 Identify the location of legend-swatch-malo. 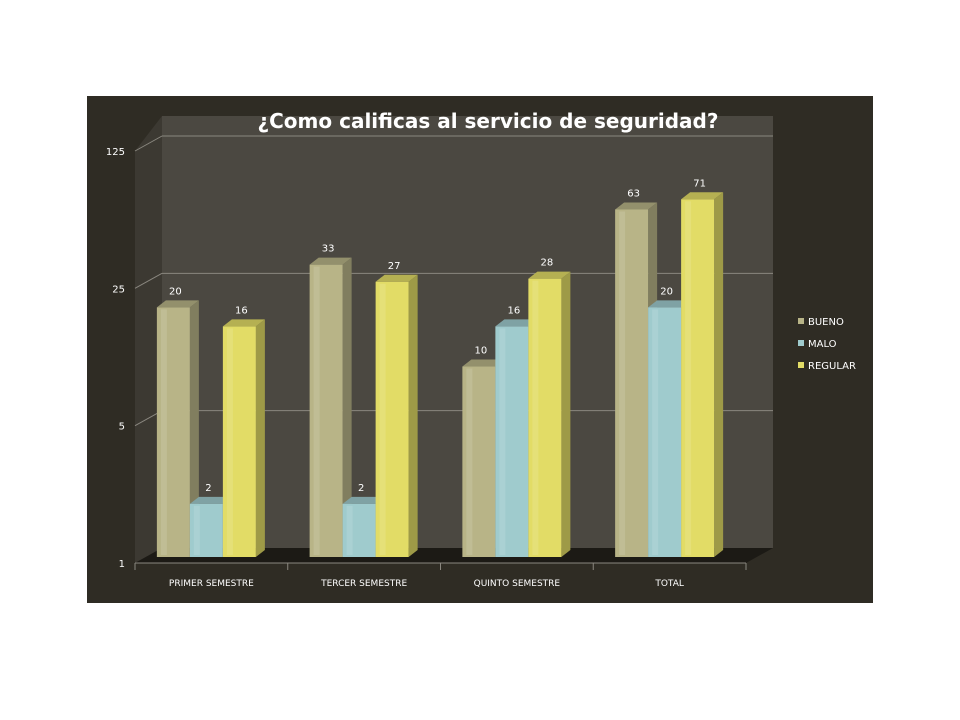
(801, 343).